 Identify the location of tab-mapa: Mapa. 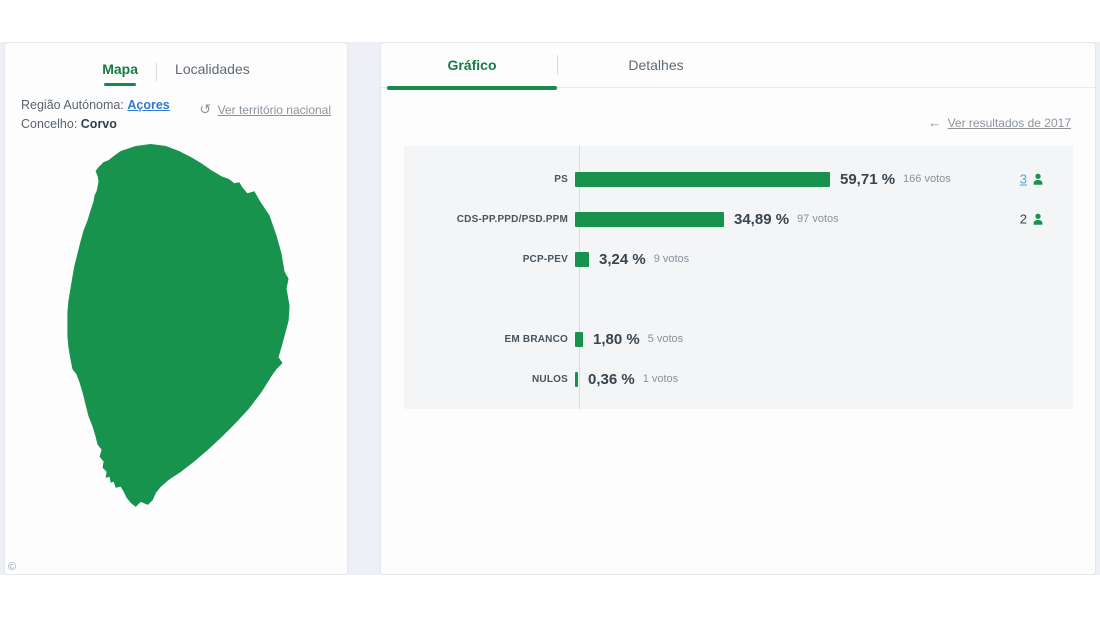
(120, 73).